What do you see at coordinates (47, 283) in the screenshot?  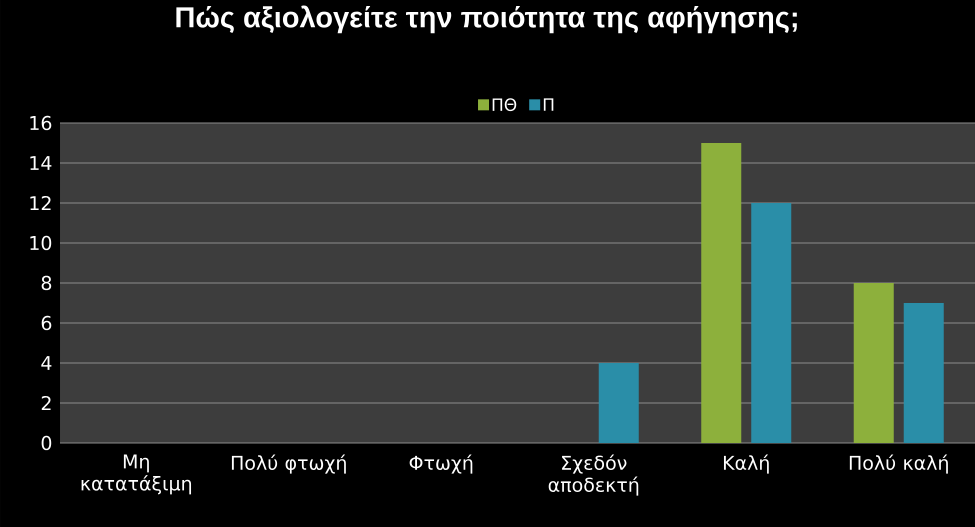 I see `y-tick-label: 8` at bounding box center [47, 283].